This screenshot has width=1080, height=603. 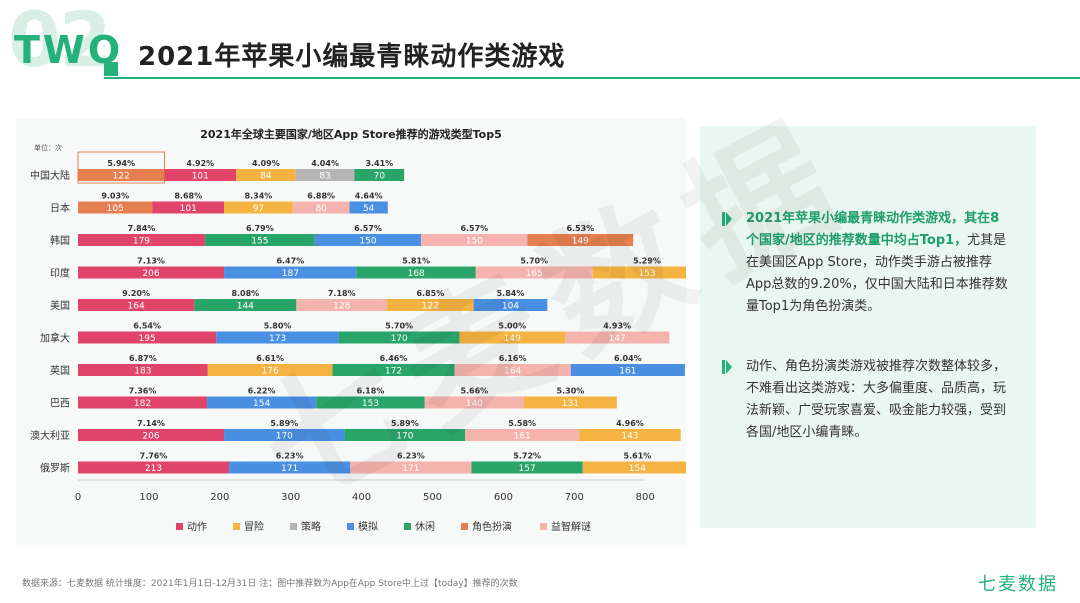 I want to click on category-label: 俄罗斯, so click(x=55, y=468).